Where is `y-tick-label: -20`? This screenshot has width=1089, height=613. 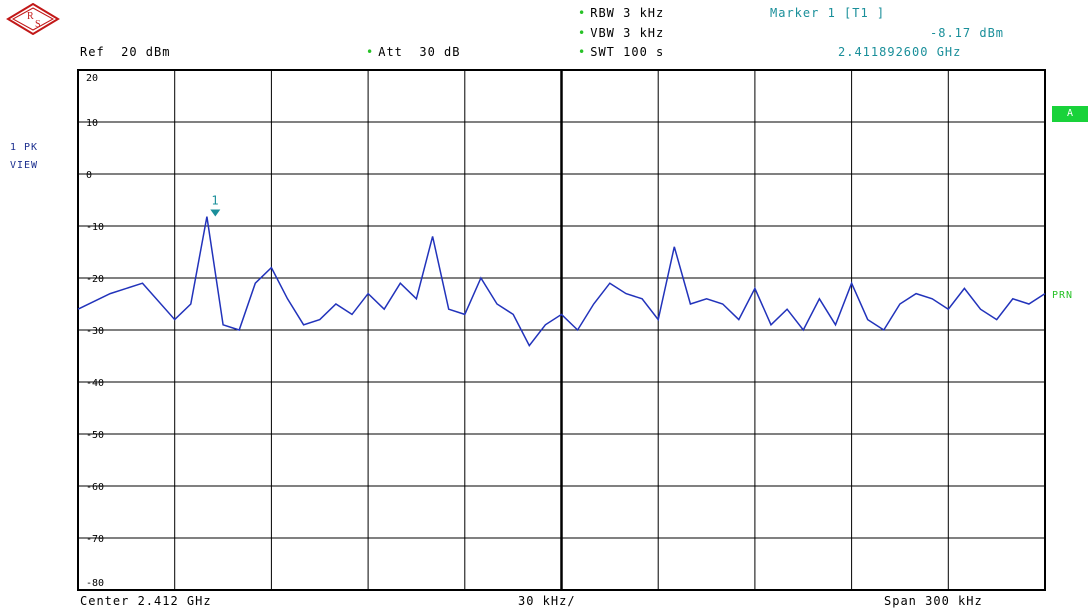
y-tick-label: -20 is located at coordinates (95, 279).